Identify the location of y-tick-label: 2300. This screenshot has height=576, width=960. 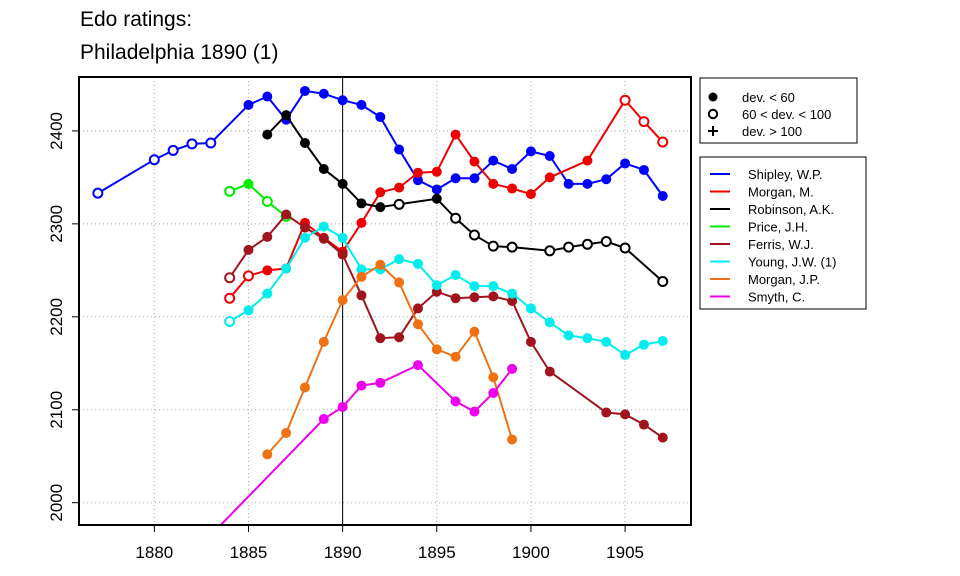
(56, 224).